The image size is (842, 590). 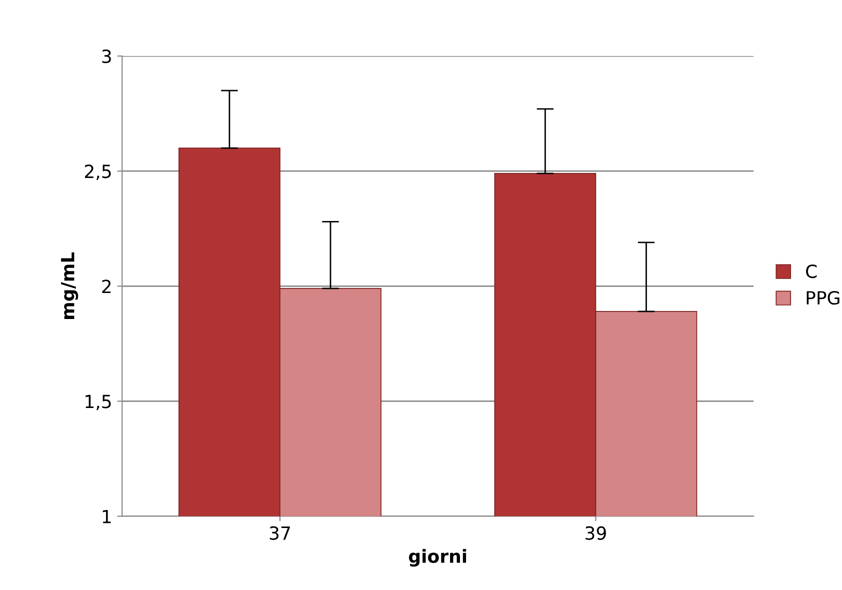 What do you see at coordinates (811, 271) in the screenshot?
I see `legend-label: C` at bounding box center [811, 271].